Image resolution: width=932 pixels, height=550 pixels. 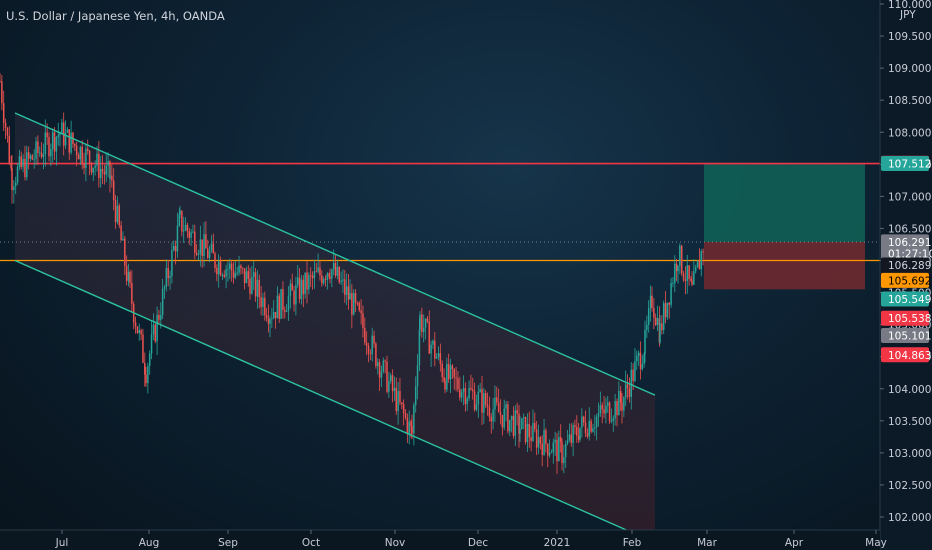 I want to click on price-label: 106.289, so click(x=906, y=265).